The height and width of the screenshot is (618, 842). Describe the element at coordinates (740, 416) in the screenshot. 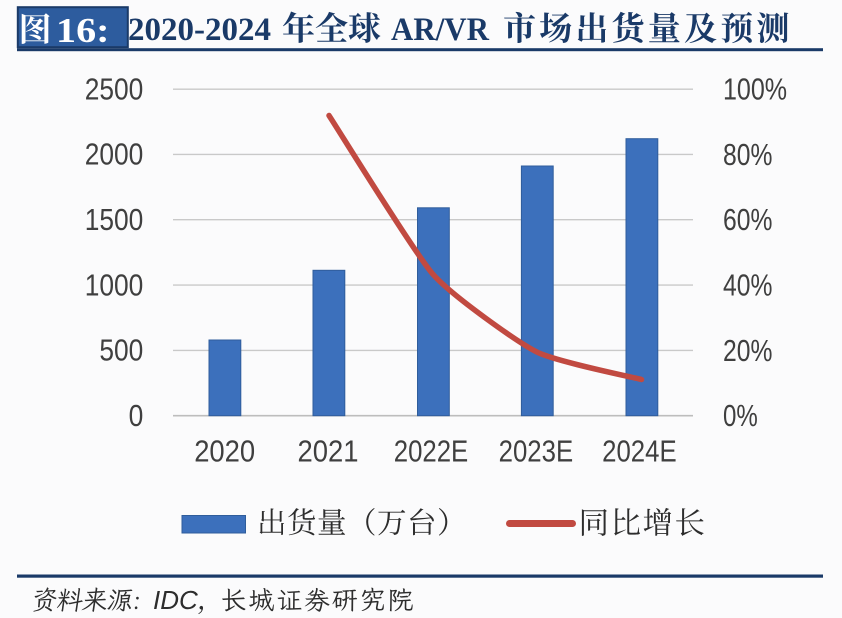

I see `svg-text: 0%` at that location.